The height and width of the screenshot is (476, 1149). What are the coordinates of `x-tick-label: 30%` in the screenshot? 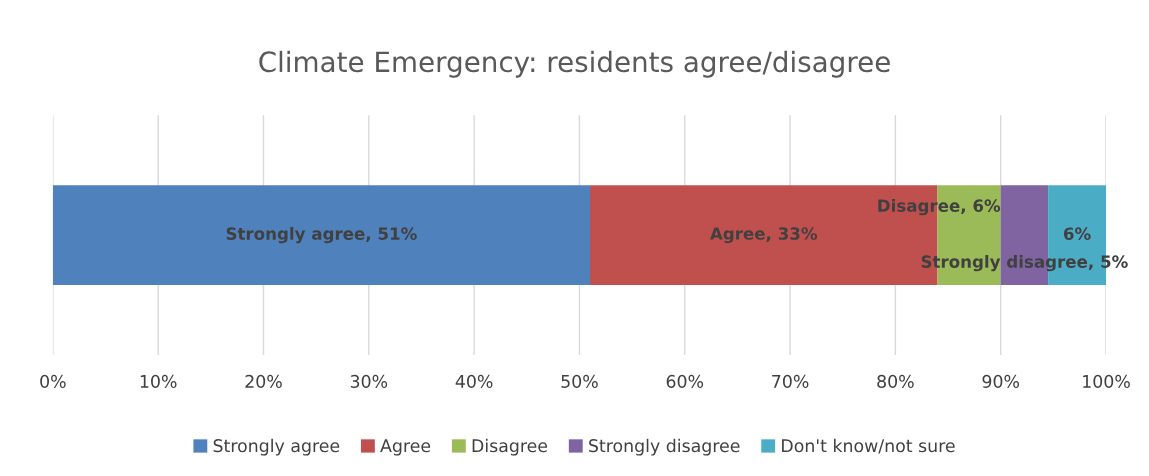 It's located at (369, 381).